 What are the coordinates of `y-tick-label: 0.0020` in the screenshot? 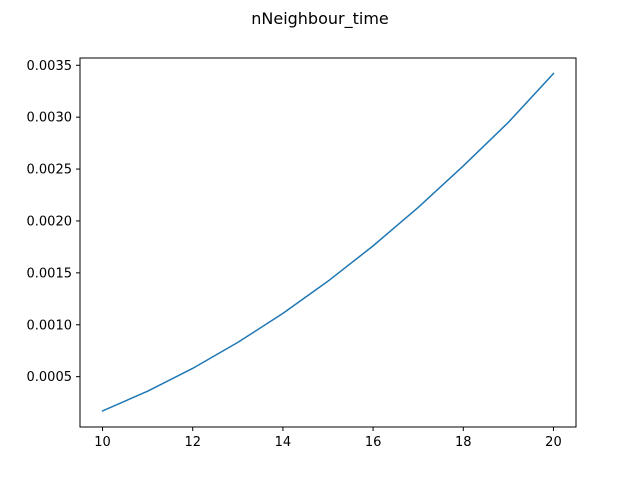 It's located at (50, 221).